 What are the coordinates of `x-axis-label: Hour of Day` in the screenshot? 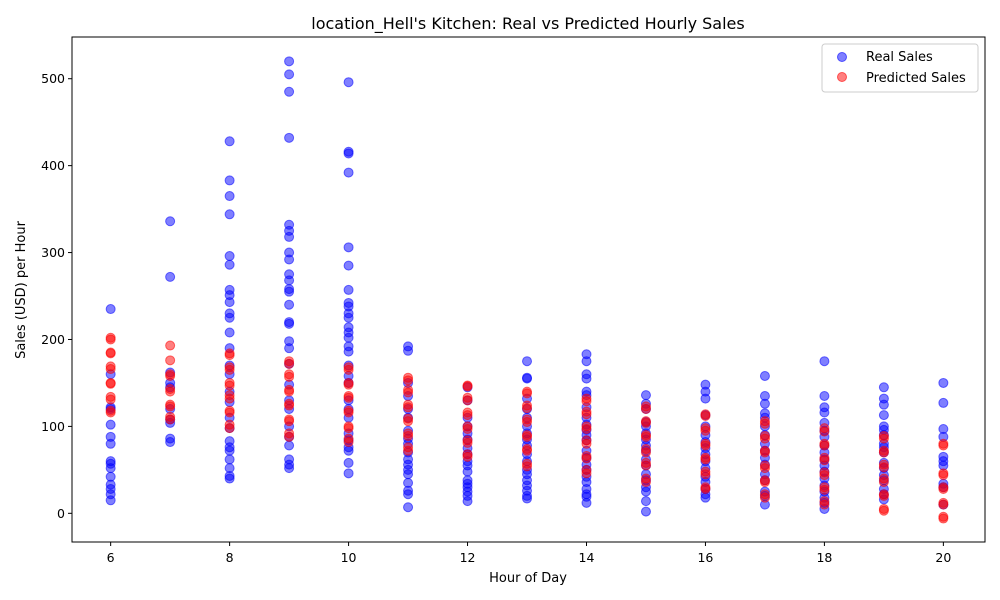 It's located at (528, 578).